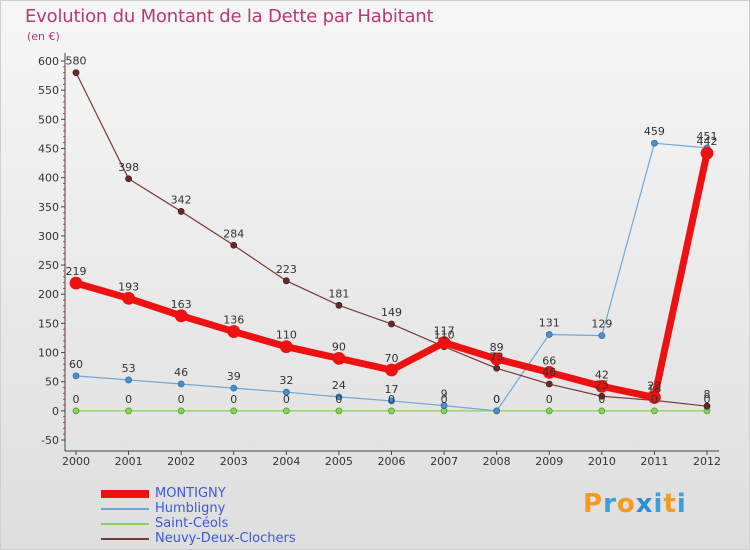 The image size is (750, 550). Describe the element at coordinates (339, 385) in the screenshot. I see `data-label: 24` at that location.